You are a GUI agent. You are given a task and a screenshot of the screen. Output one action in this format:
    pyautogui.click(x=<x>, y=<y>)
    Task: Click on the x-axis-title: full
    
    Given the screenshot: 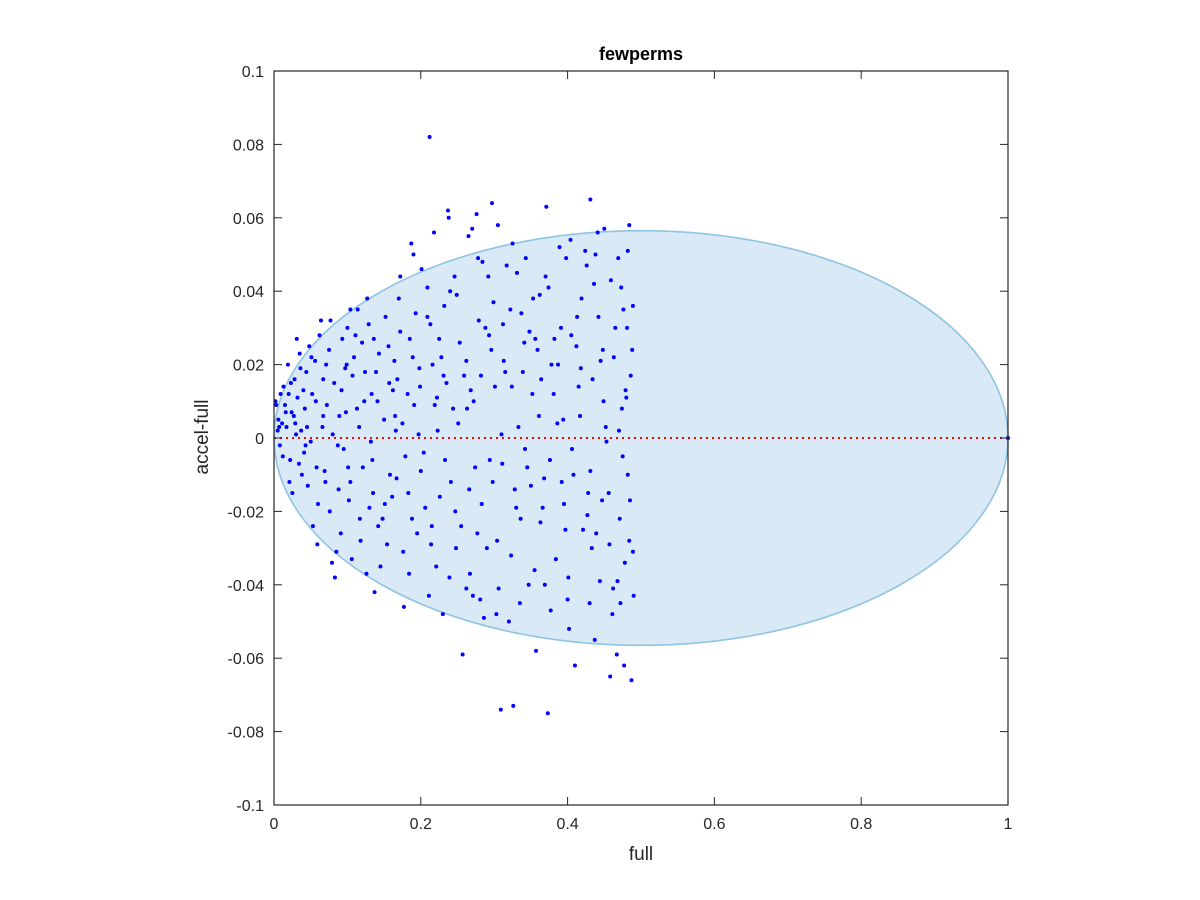 What is the action you would take?
    pyautogui.click(x=641, y=854)
    